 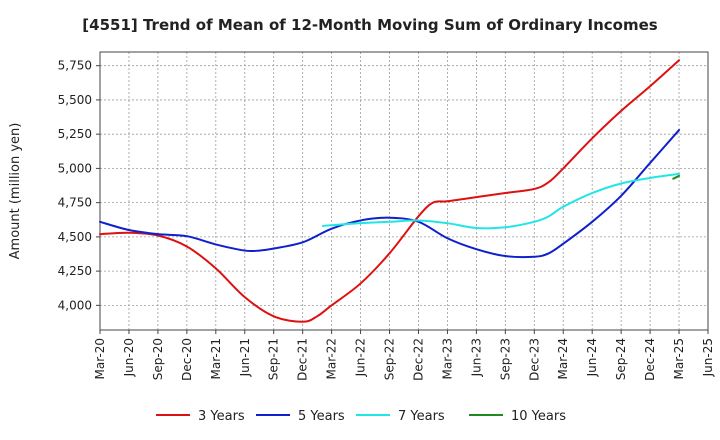 I want to click on x-tick-label: Dec-20, so click(x=187, y=359).